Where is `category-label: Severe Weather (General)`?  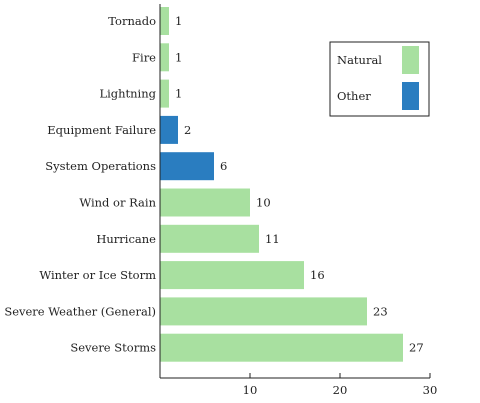 category-label: Severe Weather (General) is located at coordinates (80, 311).